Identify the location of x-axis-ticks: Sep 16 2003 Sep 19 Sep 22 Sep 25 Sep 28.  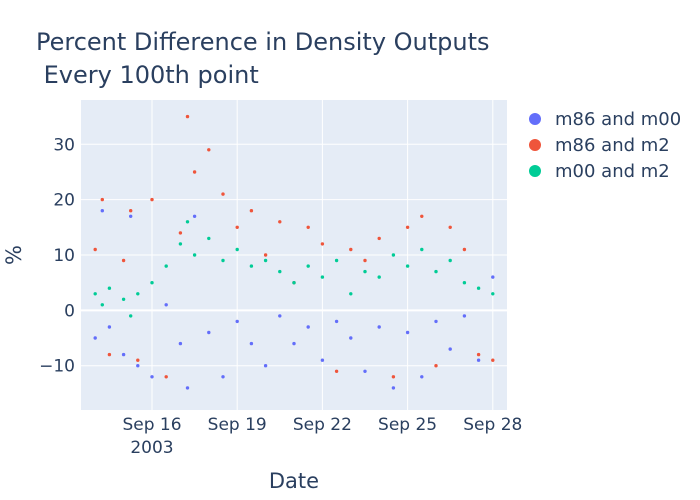
(322, 436).